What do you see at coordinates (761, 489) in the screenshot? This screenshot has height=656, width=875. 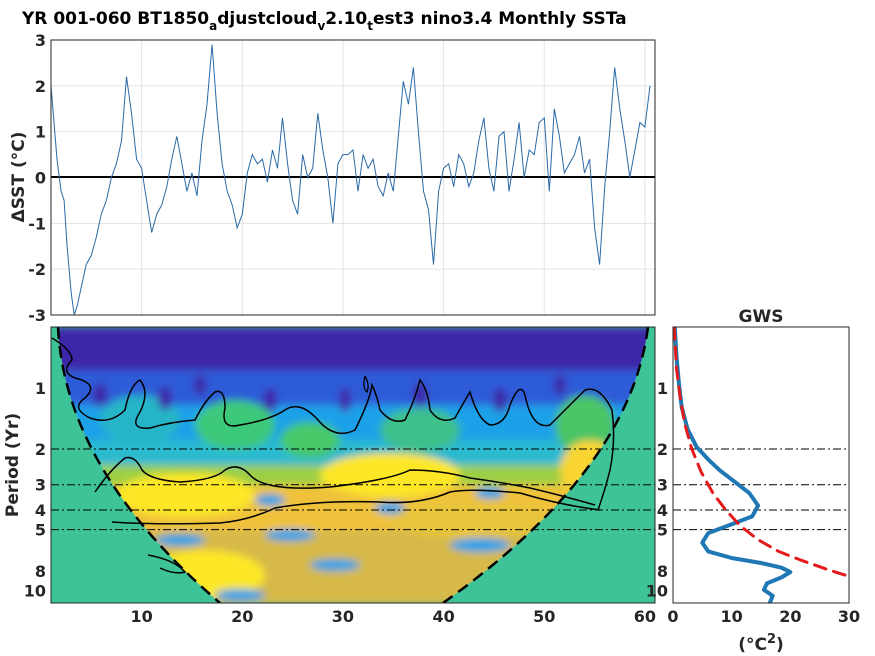 I see `gws-reference-lines` at bounding box center [761, 489].